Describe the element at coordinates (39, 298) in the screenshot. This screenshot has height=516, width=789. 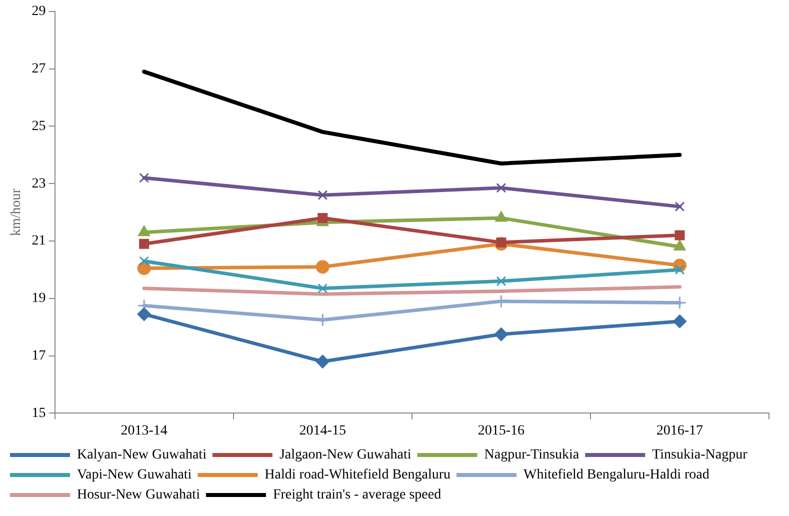
I see `y-tick-label: 19` at that location.